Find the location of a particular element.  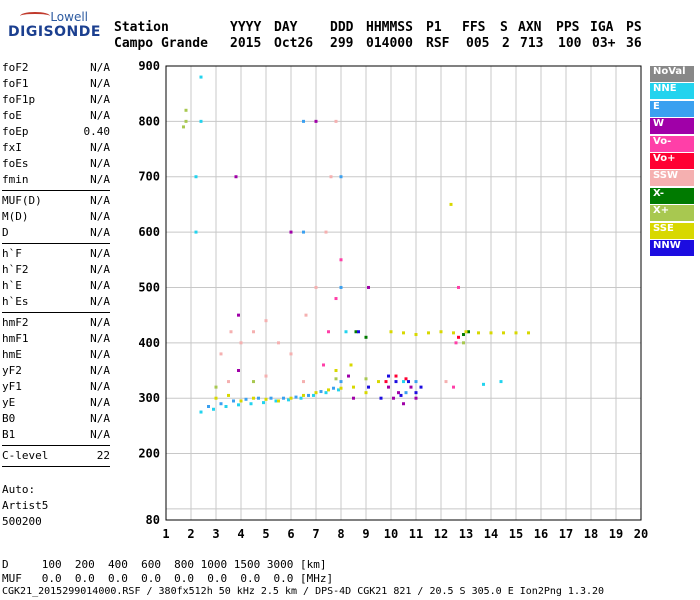

param-row: fxI N/A is located at coordinates (56, 148).